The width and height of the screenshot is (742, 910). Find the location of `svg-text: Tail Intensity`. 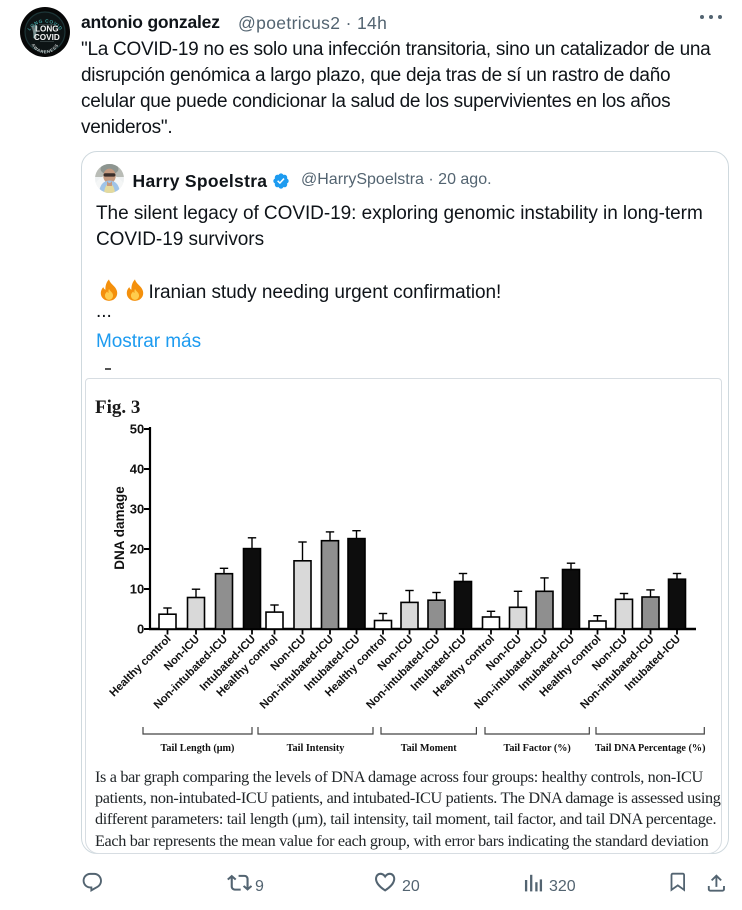

svg-text: Tail Intensity is located at coordinates (316, 748).